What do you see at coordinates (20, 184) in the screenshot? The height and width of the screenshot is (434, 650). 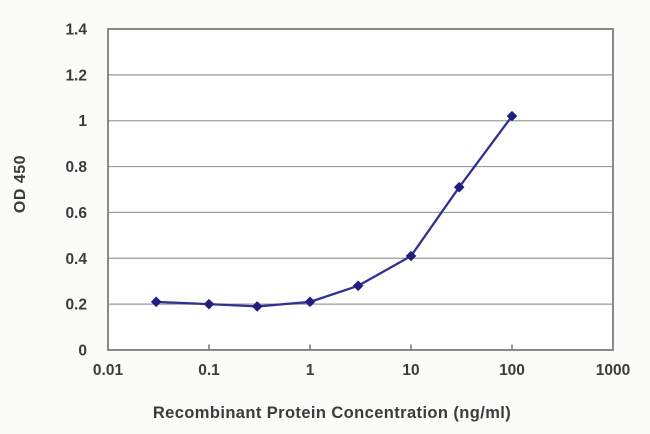 I see `y-axis-title: OD 450` at bounding box center [20, 184].